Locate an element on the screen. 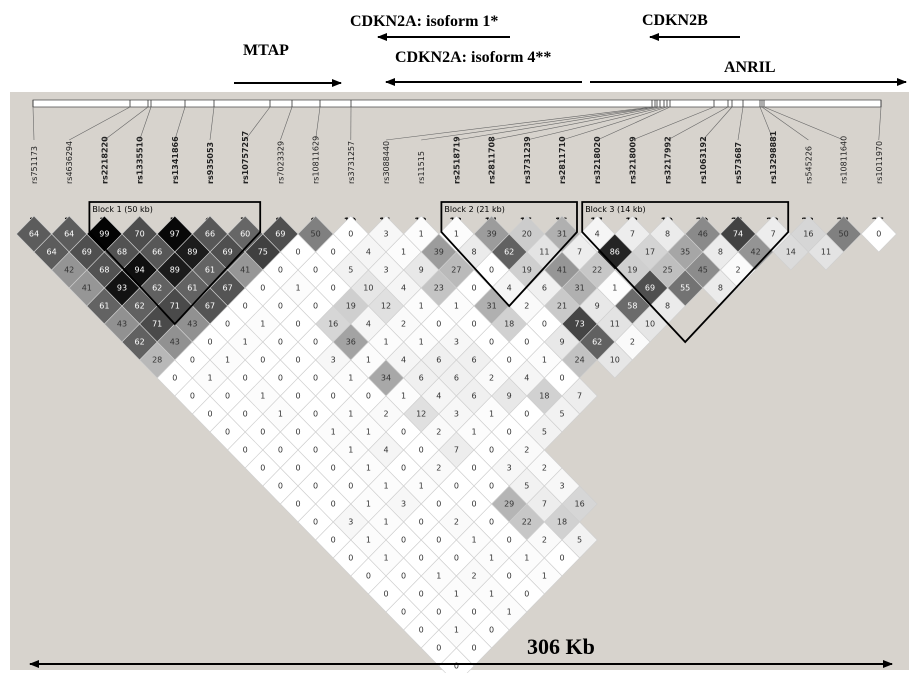 Image resolution: width=909 pixels, height=673 pixels. snp-id-label: rs2218220 is located at coordinates (104, 160).